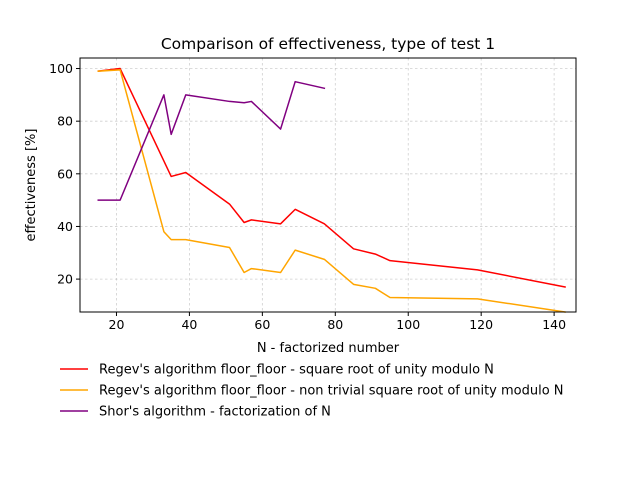  Describe the element at coordinates (61, 68) in the screenshot. I see `y-tick-label: 100` at that location.